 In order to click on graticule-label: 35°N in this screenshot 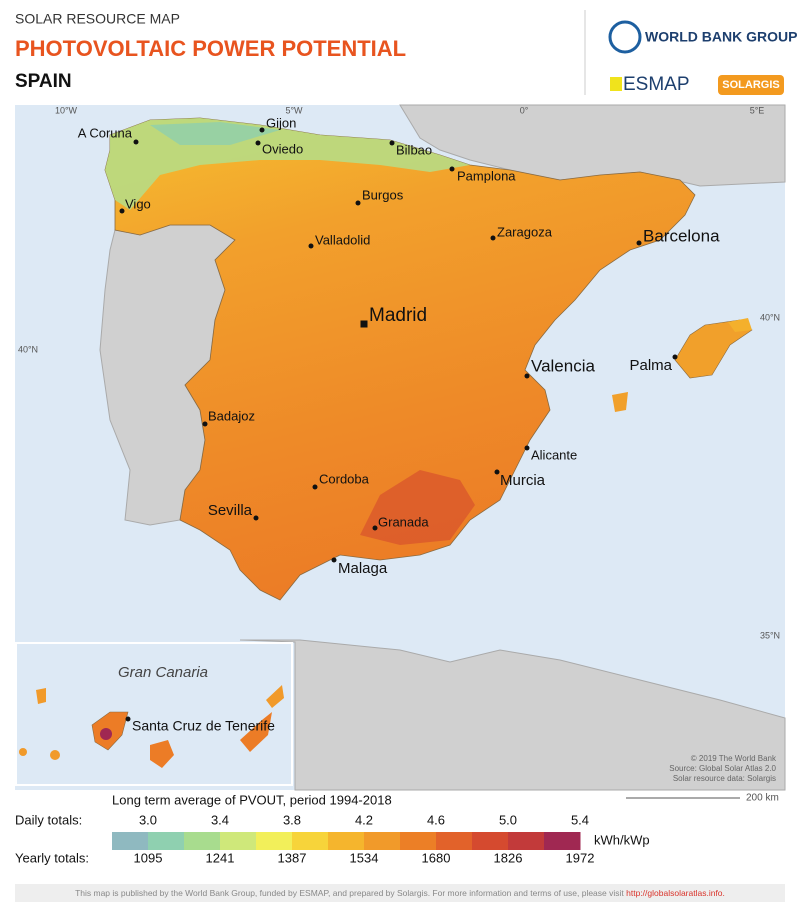, I will do `click(770, 635)`.